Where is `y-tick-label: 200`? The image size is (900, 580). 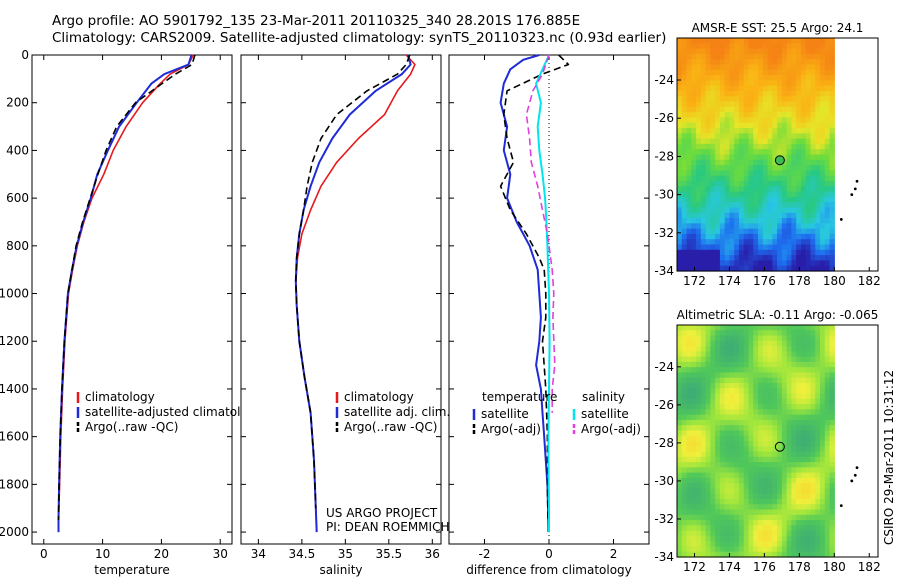
y-tick-label: 200 is located at coordinates (17, 103).